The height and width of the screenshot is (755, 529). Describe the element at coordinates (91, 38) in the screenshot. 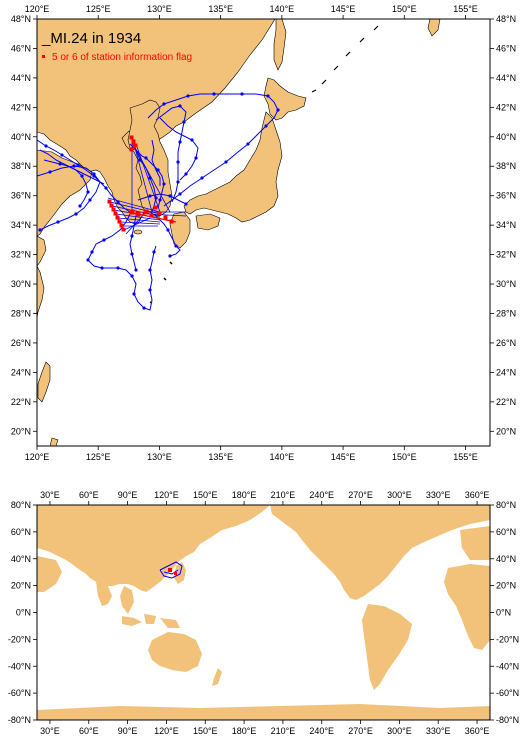

I see `map-title: _MI.24 in 1934` at that location.